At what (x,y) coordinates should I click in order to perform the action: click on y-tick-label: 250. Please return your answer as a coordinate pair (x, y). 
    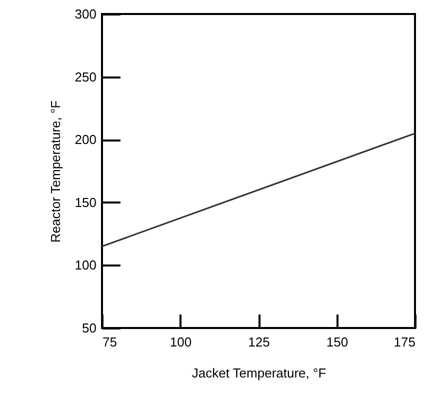
    Looking at the image, I should click on (85, 76).